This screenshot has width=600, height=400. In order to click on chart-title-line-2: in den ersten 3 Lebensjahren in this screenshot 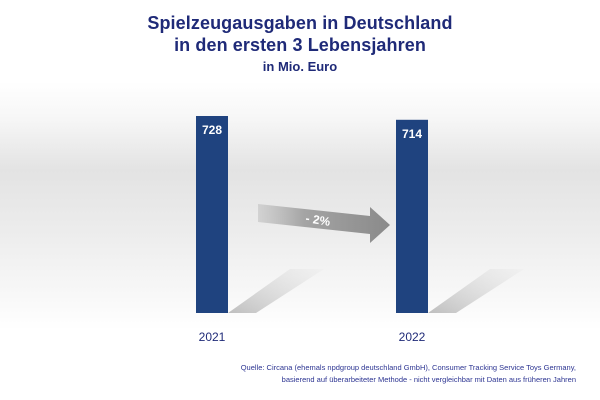, I will do `click(300, 45)`.